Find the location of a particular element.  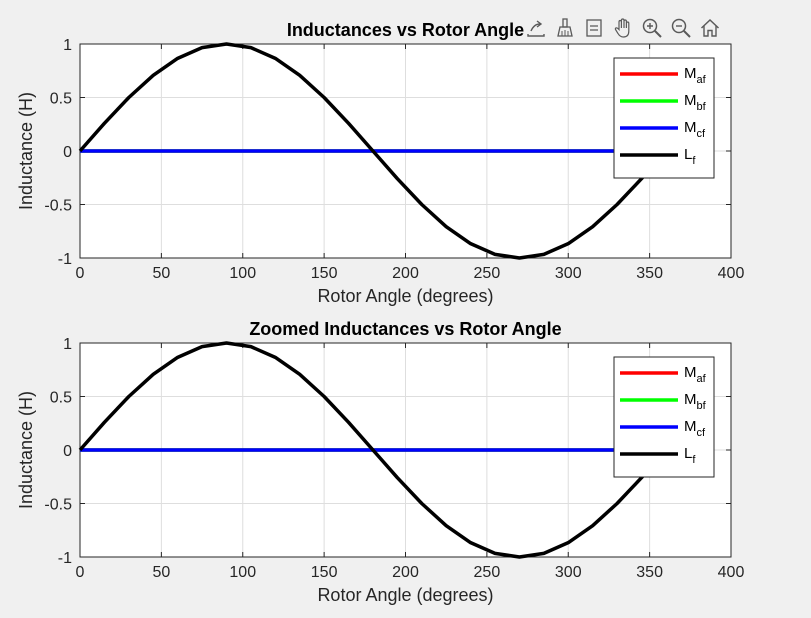

chart2-x-axis-label: Rotor Angle (degrees) is located at coordinates (405, 595).